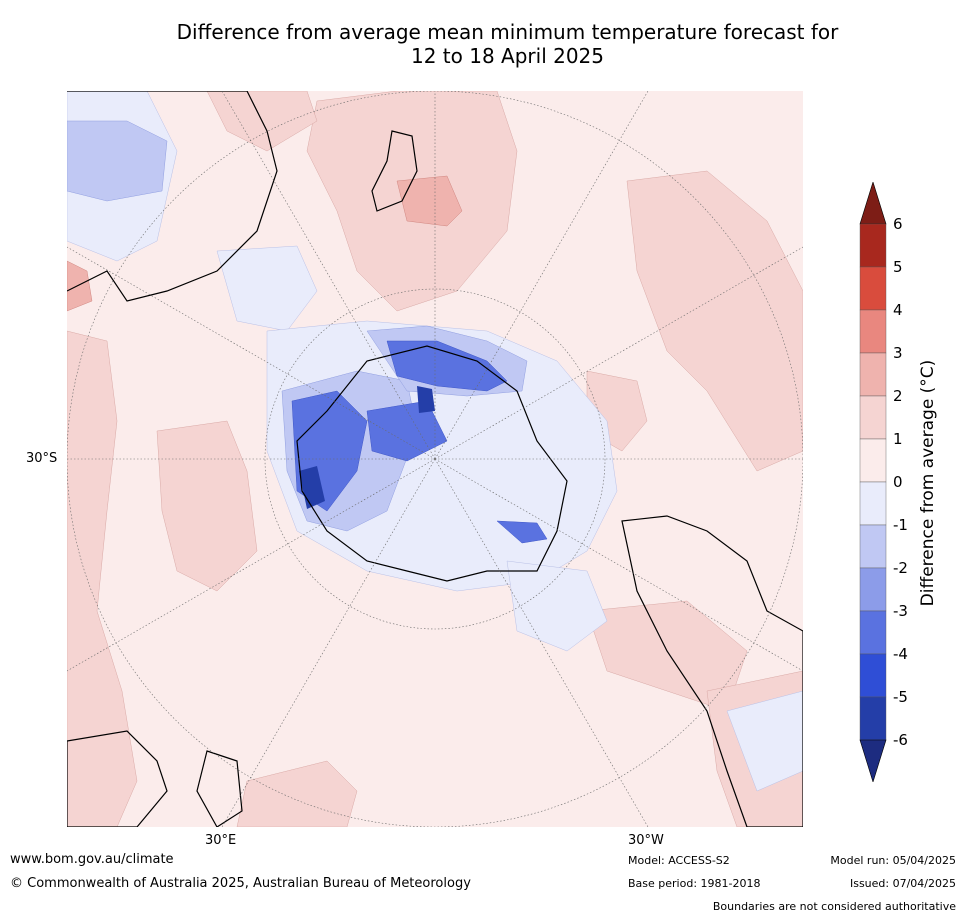  Describe the element at coordinates (251, 353) in the screenshot. I see `meridian-120E` at that location.